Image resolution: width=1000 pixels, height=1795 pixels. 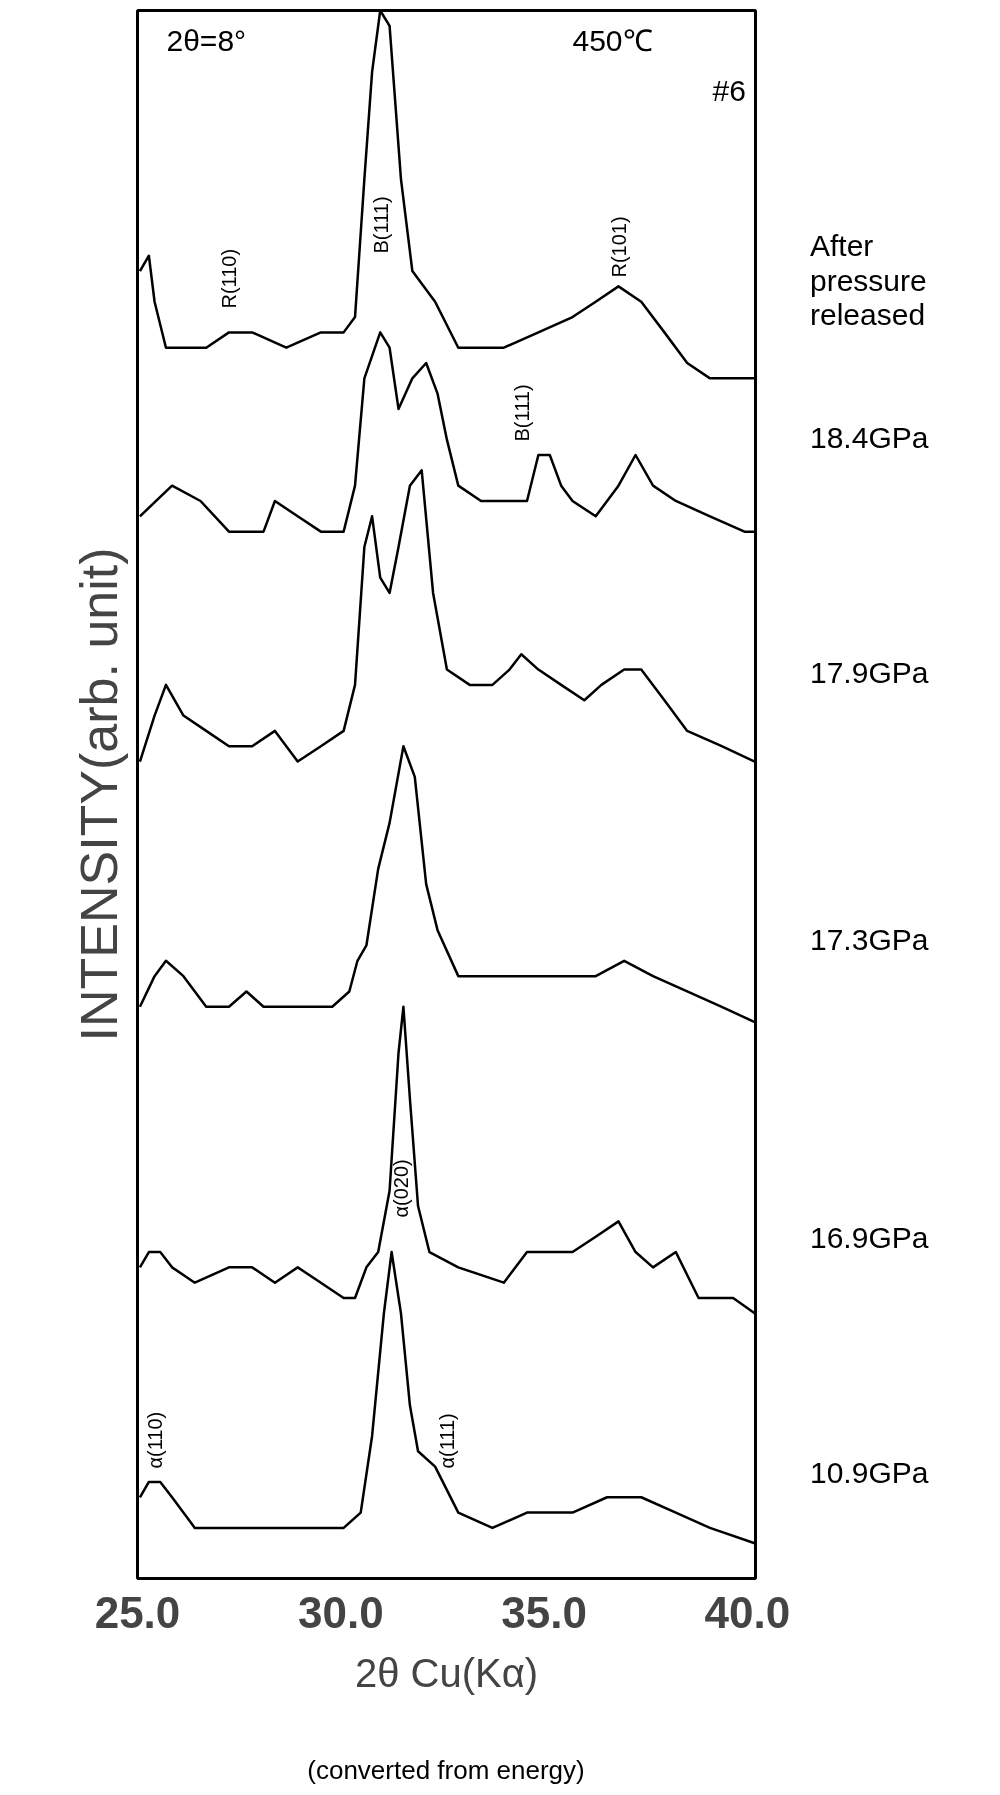 What do you see at coordinates (544, 1612) in the screenshot?
I see `x-tick-label: 35.0` at bounding box center [544, 1612].